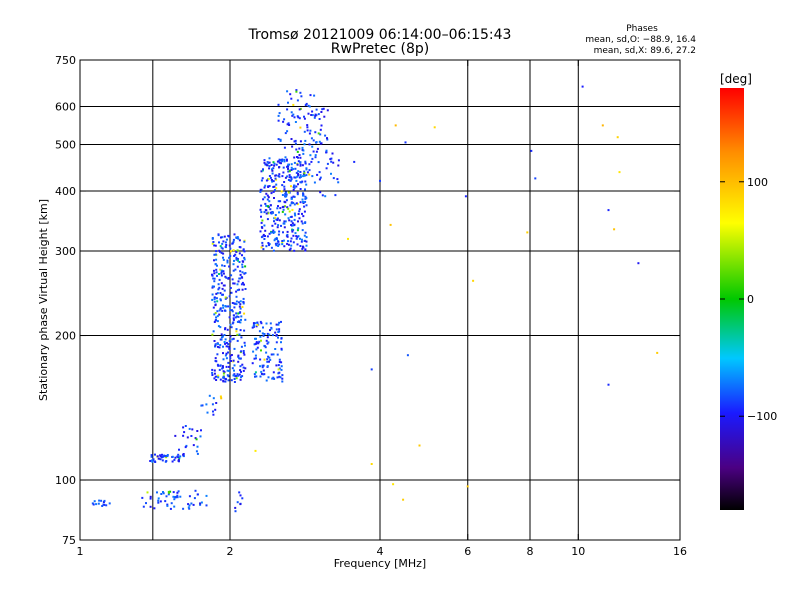 The image size is (800, 600). Describe the element at coordinates (750, 299) in the screenshot. I see `colorbar-tick-label: 0` at that location.